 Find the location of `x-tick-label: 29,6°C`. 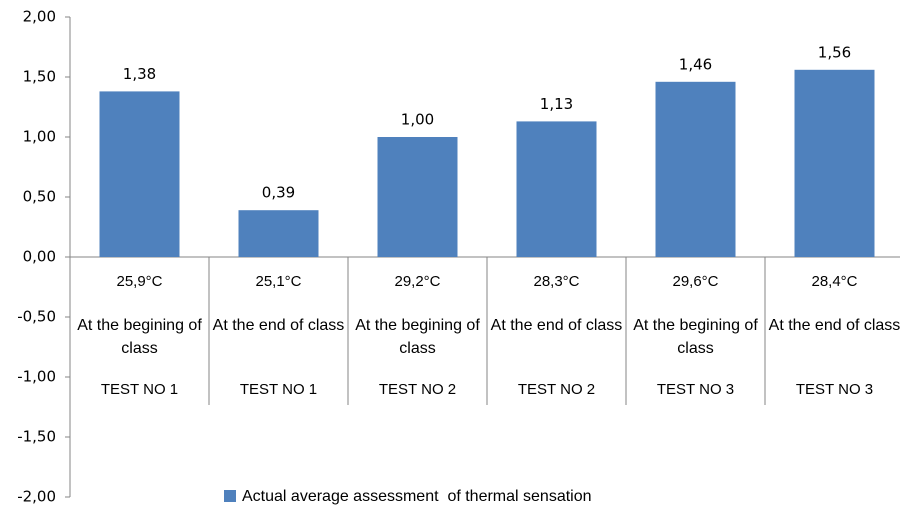

x-tick-label: 29,6°C is located at coordinates (695, 281).